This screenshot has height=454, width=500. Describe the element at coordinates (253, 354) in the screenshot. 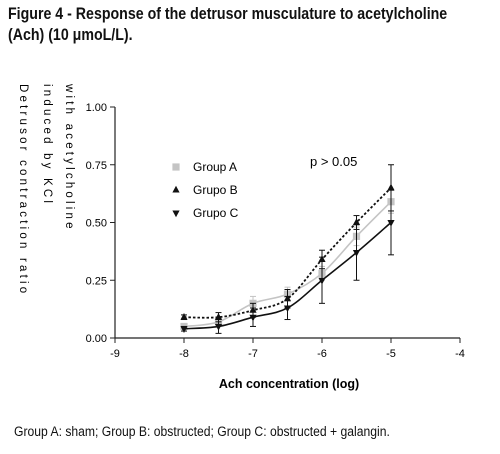

I see `x-tick-label: -7` at that location.